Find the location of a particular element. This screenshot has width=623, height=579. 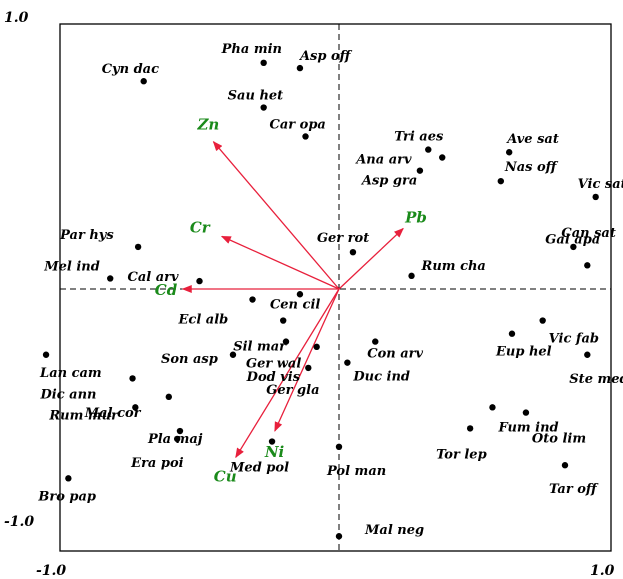

vector-pb is located at coordinates (371, 258).